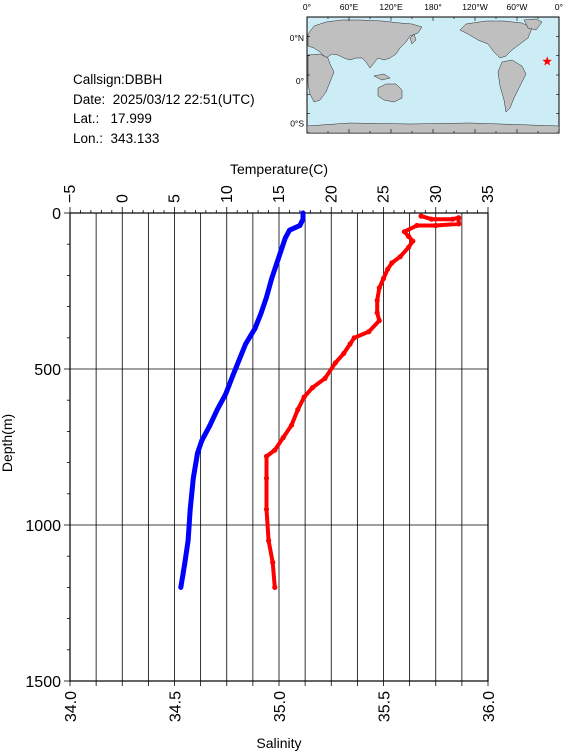 The width and height of the screenshot is (564, 751). Describe the element at coordinates (547, 61) in the screenshot. I see `station-marker-icon` at that location.